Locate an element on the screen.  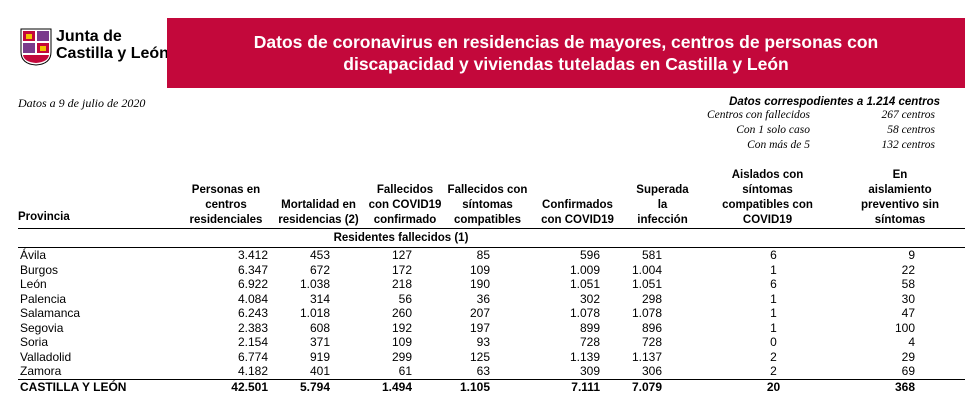
cell: 368 is located at coordinates (900, 387).